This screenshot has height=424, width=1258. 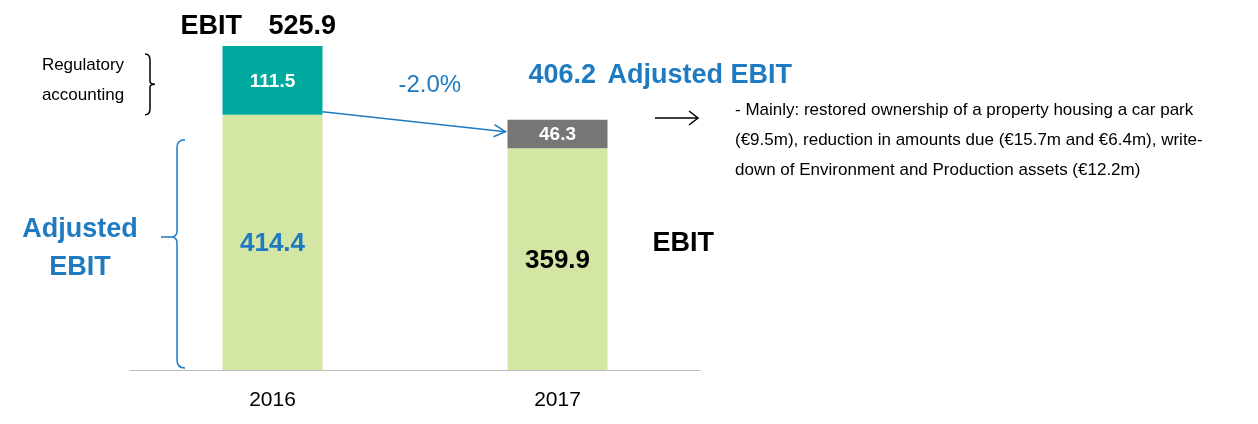 What do you see at coordinates (557, 134) in the screenshot?
I see `data-label: 46.3` at bounding box center [557, 134].